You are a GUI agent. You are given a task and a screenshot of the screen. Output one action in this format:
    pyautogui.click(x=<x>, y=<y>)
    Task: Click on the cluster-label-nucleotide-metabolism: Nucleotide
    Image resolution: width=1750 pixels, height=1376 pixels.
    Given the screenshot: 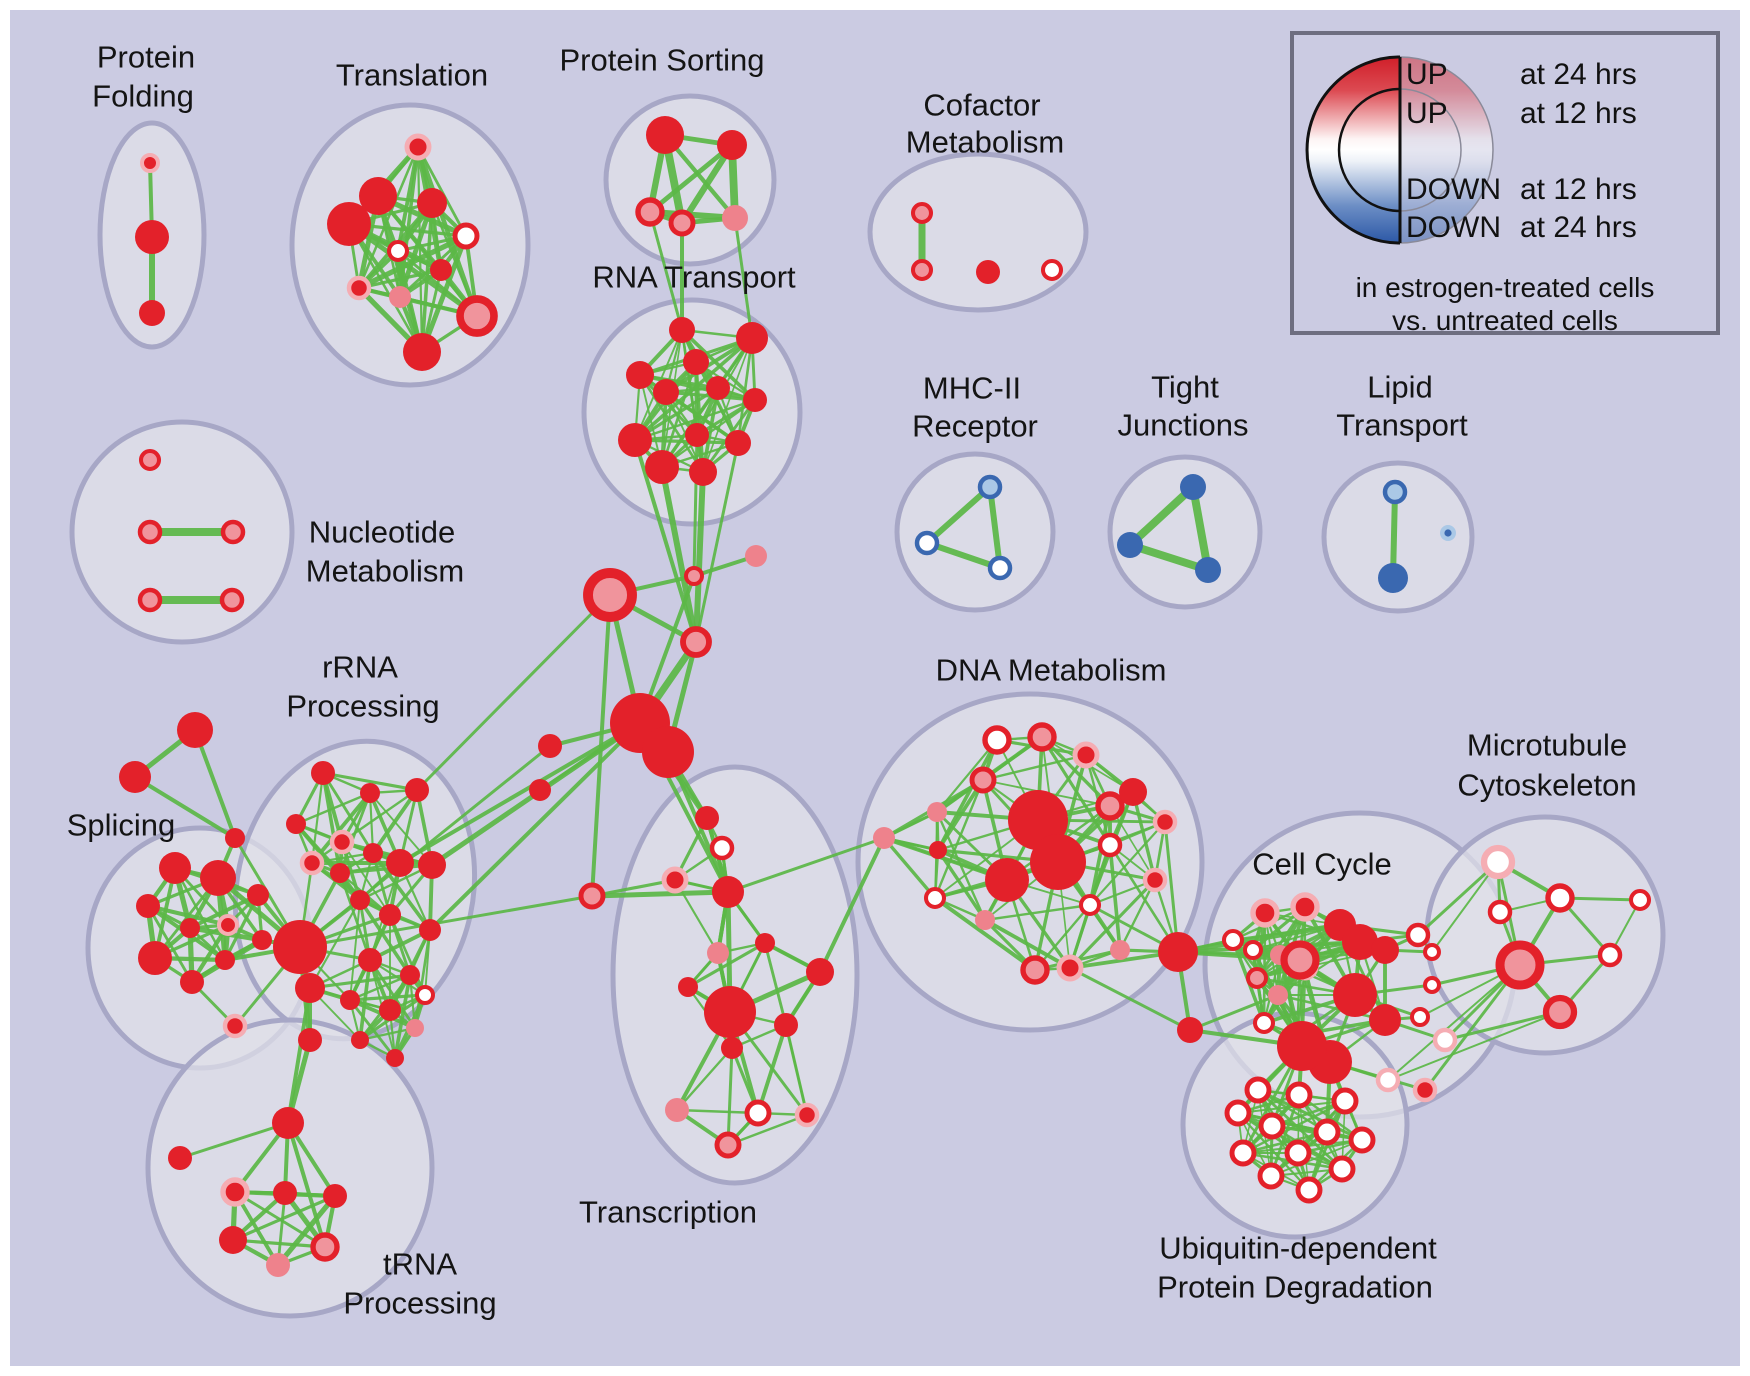 What is the action you would take?
    pyautogui.click(x=382, y=532)
    